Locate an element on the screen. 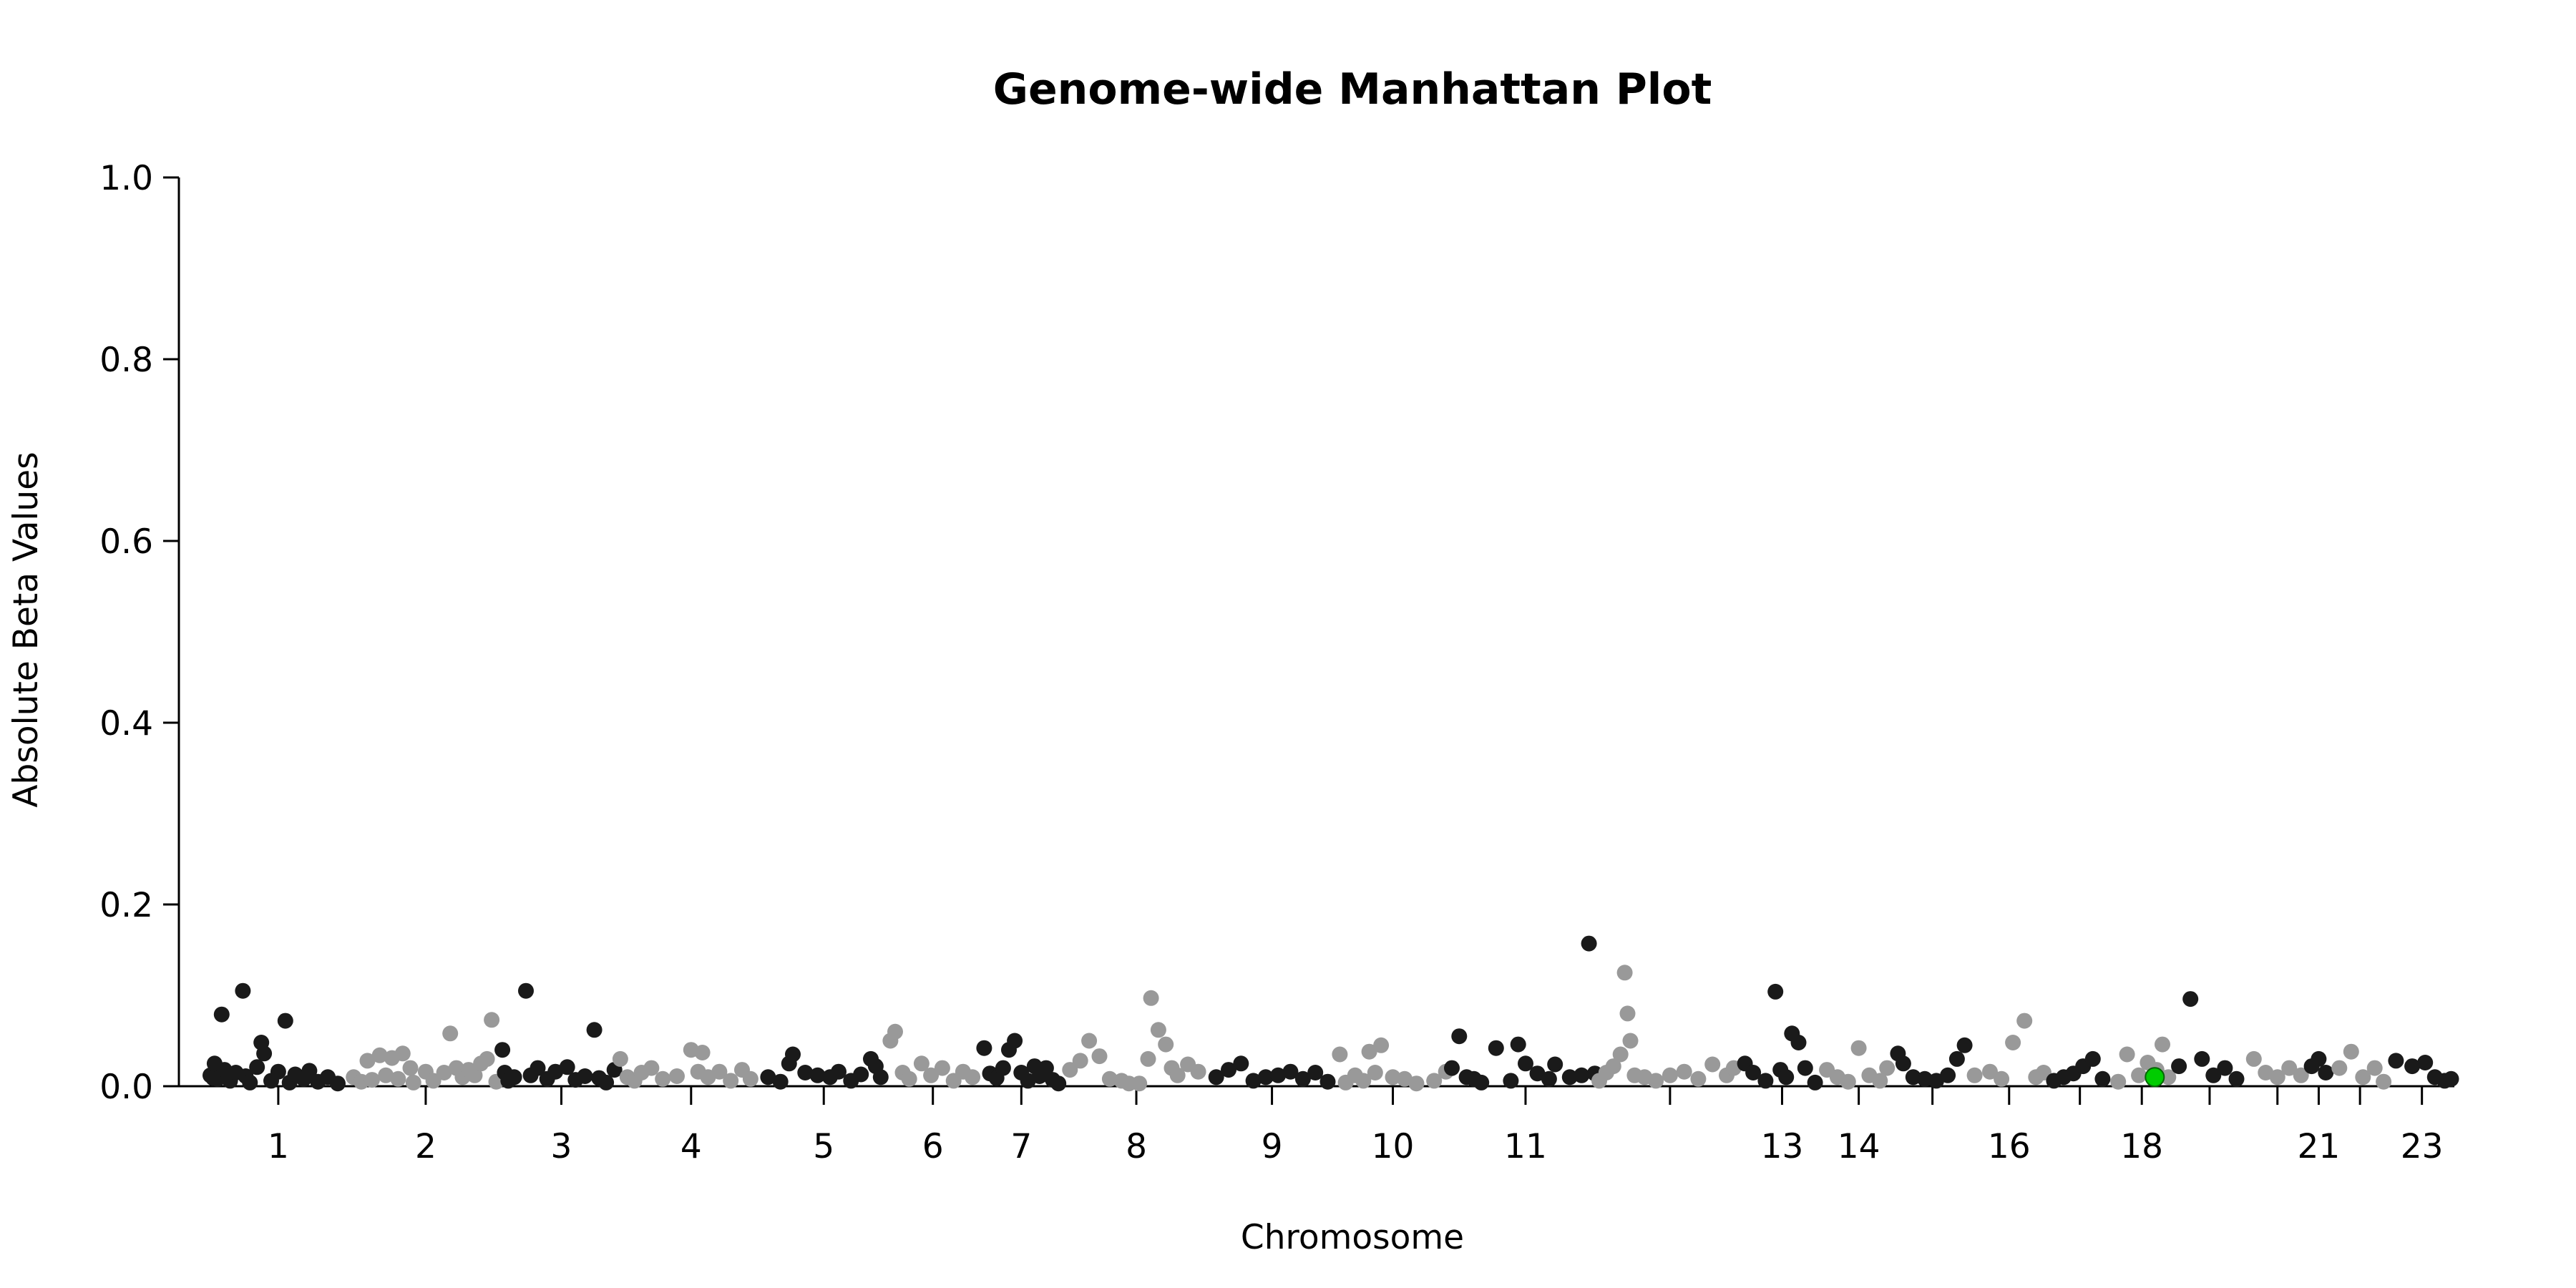 The height and width of the screenshot is (1288, 2576). x-tick-label-23: 23 is located at coordinates (2422, 1146).